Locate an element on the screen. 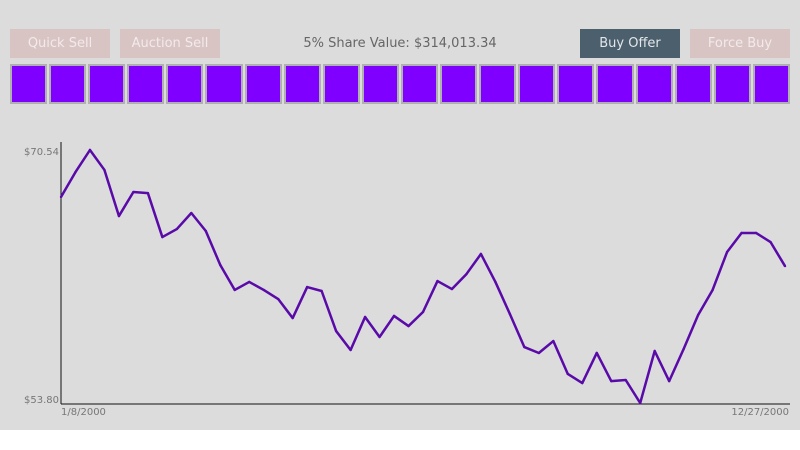 This screenshot has height=450, width=800. y-max-label: $70.54 is located at coordinates (41, 152).